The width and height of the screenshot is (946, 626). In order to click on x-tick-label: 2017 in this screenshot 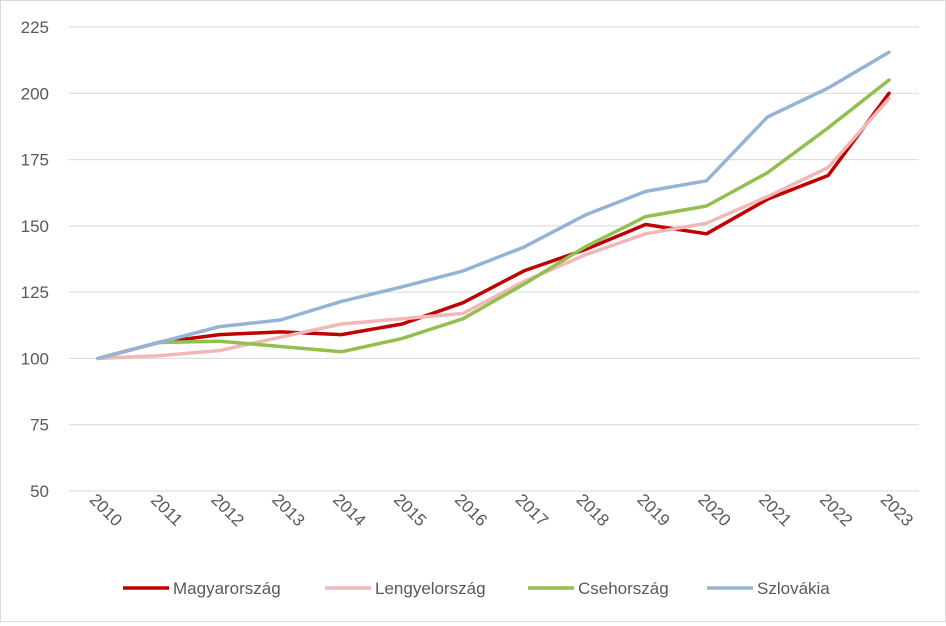, I will do `click(532, 510)`.